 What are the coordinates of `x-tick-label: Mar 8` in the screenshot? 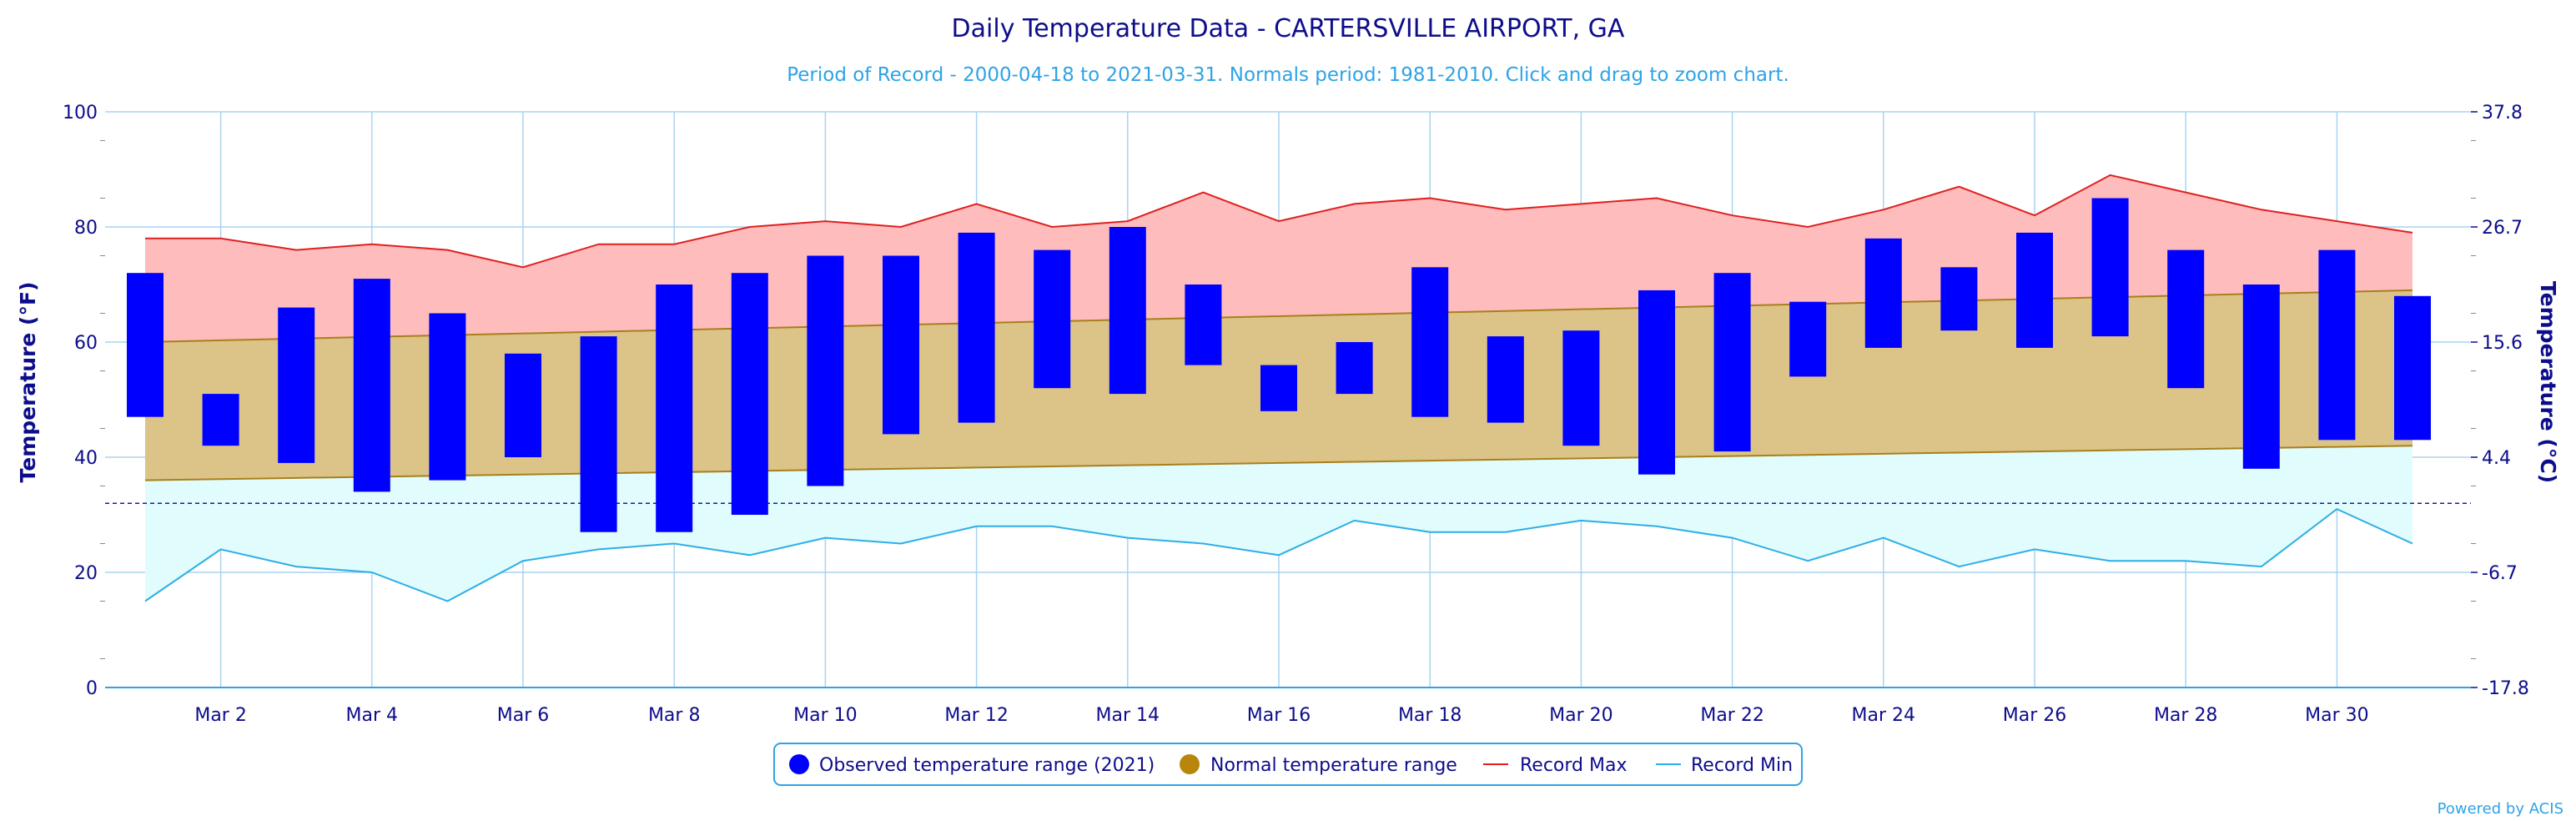 It's located at (674, 716).